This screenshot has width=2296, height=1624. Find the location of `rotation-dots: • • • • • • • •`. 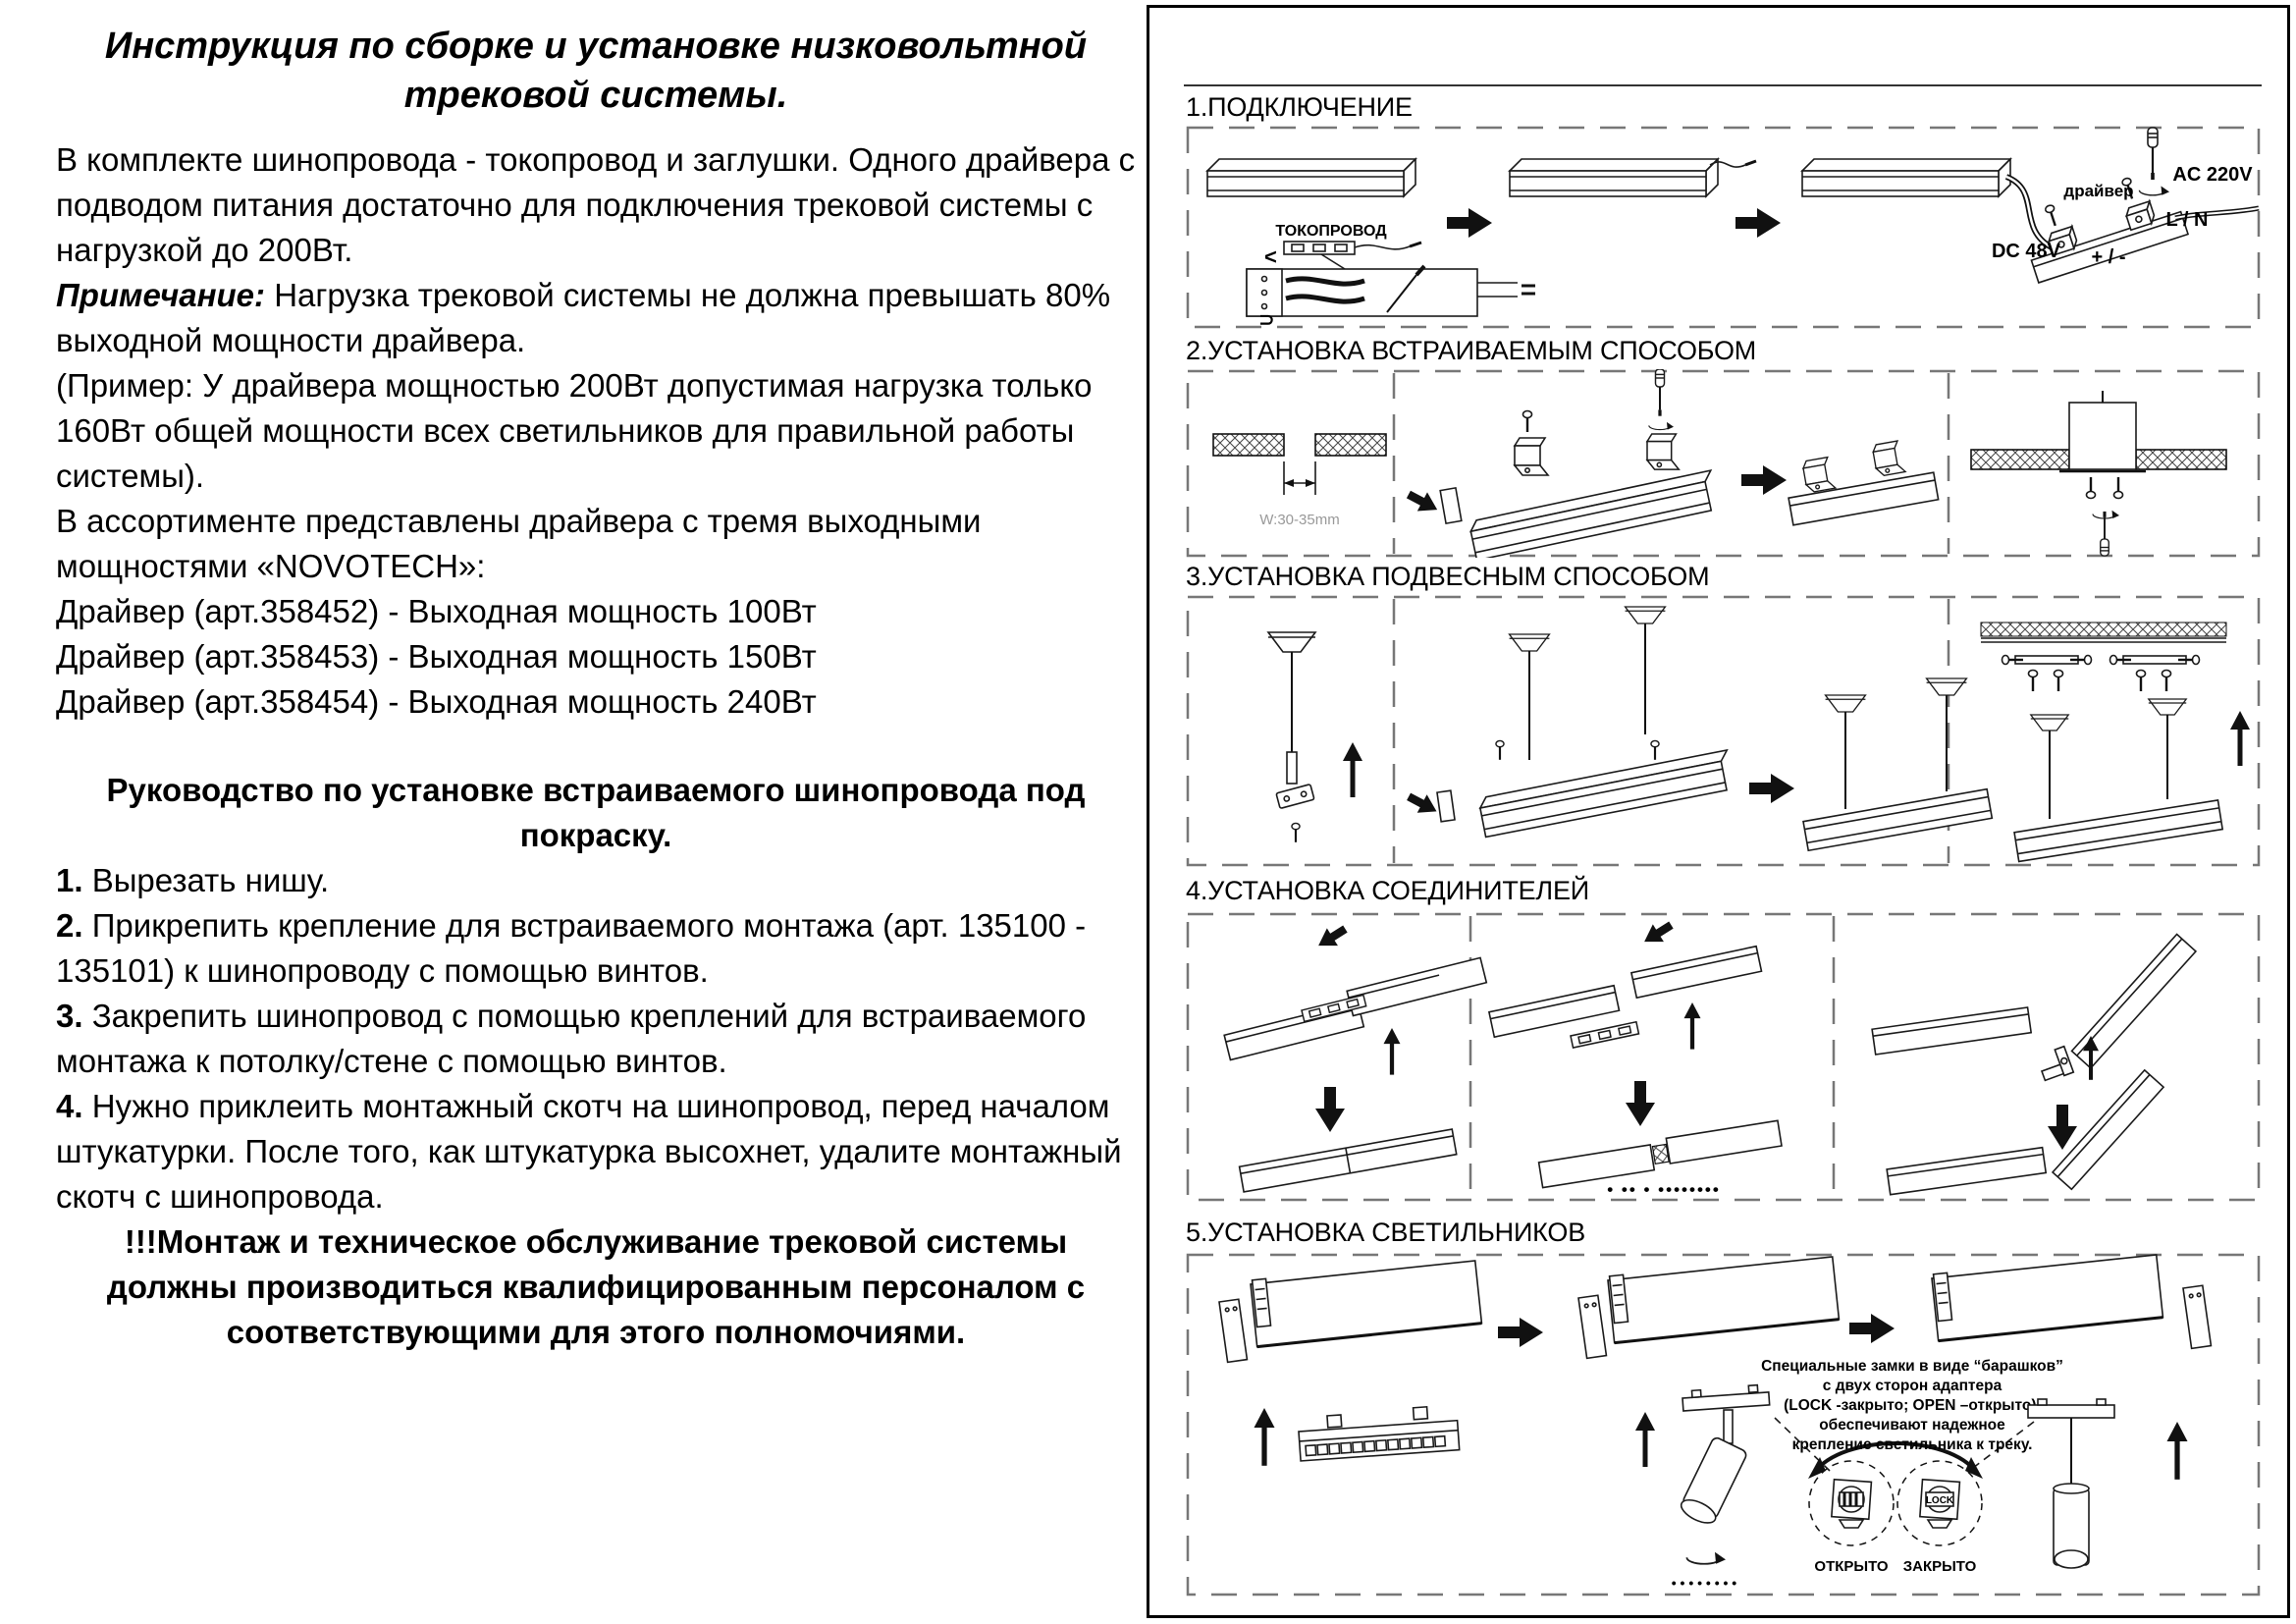

rotation-dots: • • • • • • • • is located at coordinates (1704, 1583).